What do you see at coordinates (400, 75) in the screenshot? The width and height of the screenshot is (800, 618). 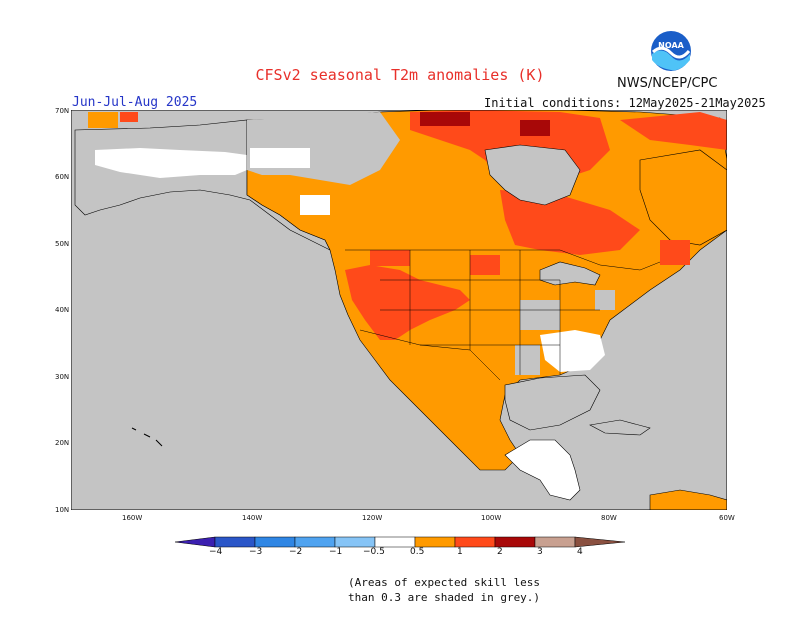 I see `map-title: CFSv2 seasonal T2m anomalies (K)` at bounding box center [400, 75].